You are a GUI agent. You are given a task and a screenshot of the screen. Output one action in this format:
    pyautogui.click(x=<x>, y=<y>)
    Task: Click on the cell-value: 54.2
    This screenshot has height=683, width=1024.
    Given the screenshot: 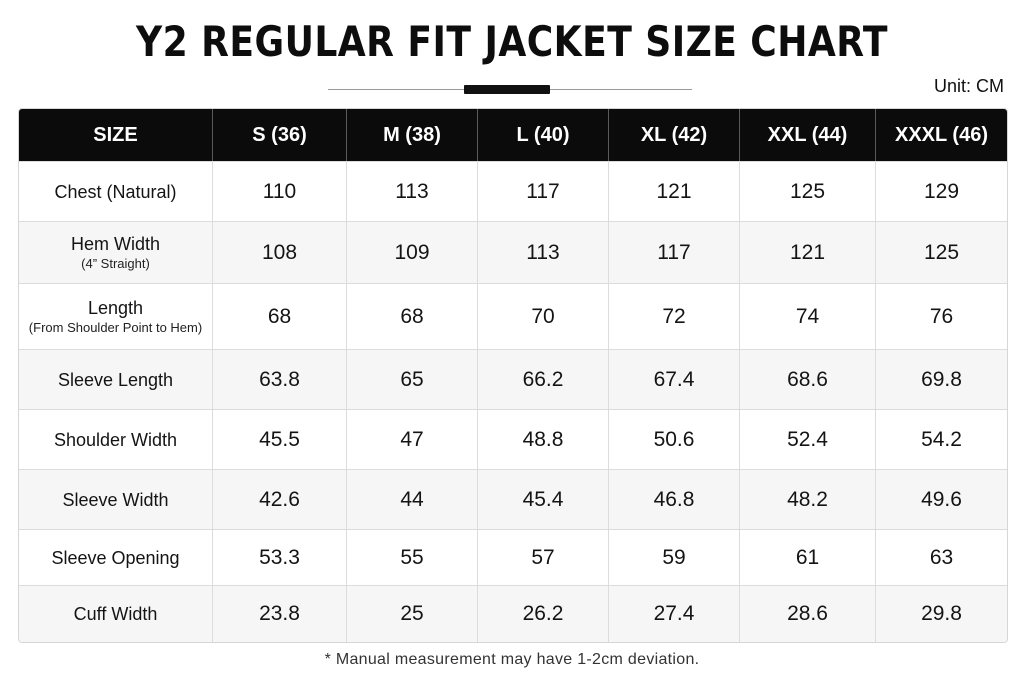 What is the action you would take?
    pyautogui.click(x=941, y=439)
    